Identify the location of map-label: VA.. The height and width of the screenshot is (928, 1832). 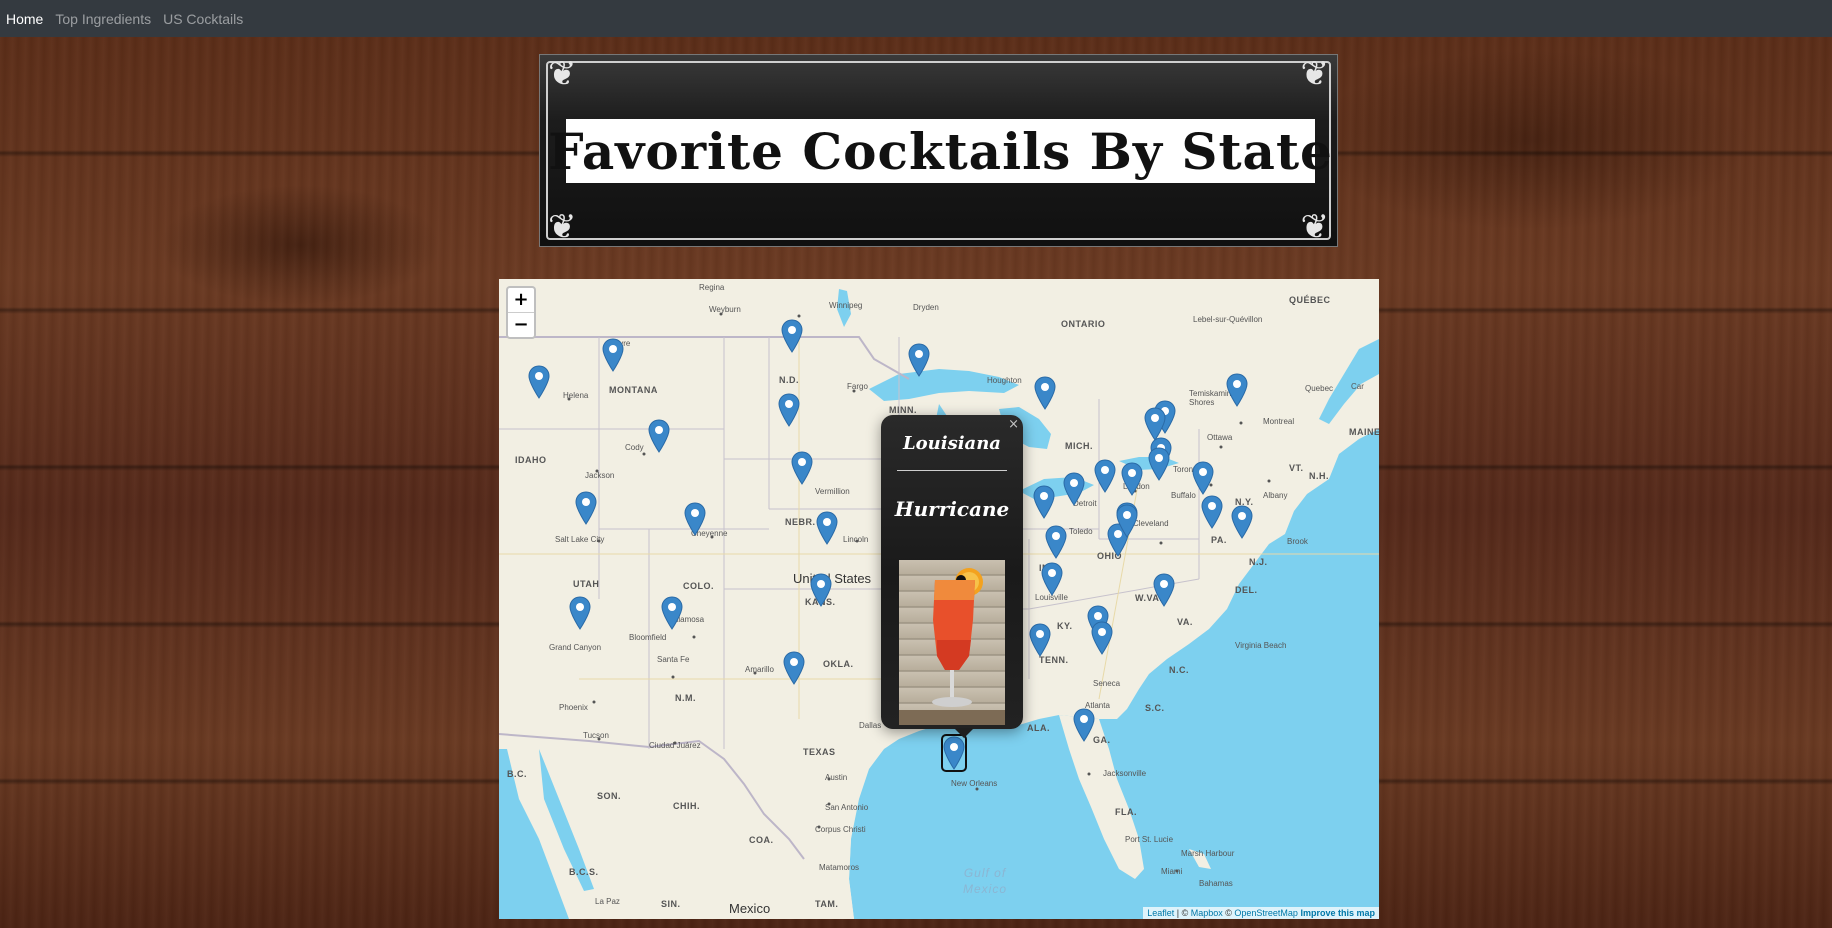
(1185, 622).